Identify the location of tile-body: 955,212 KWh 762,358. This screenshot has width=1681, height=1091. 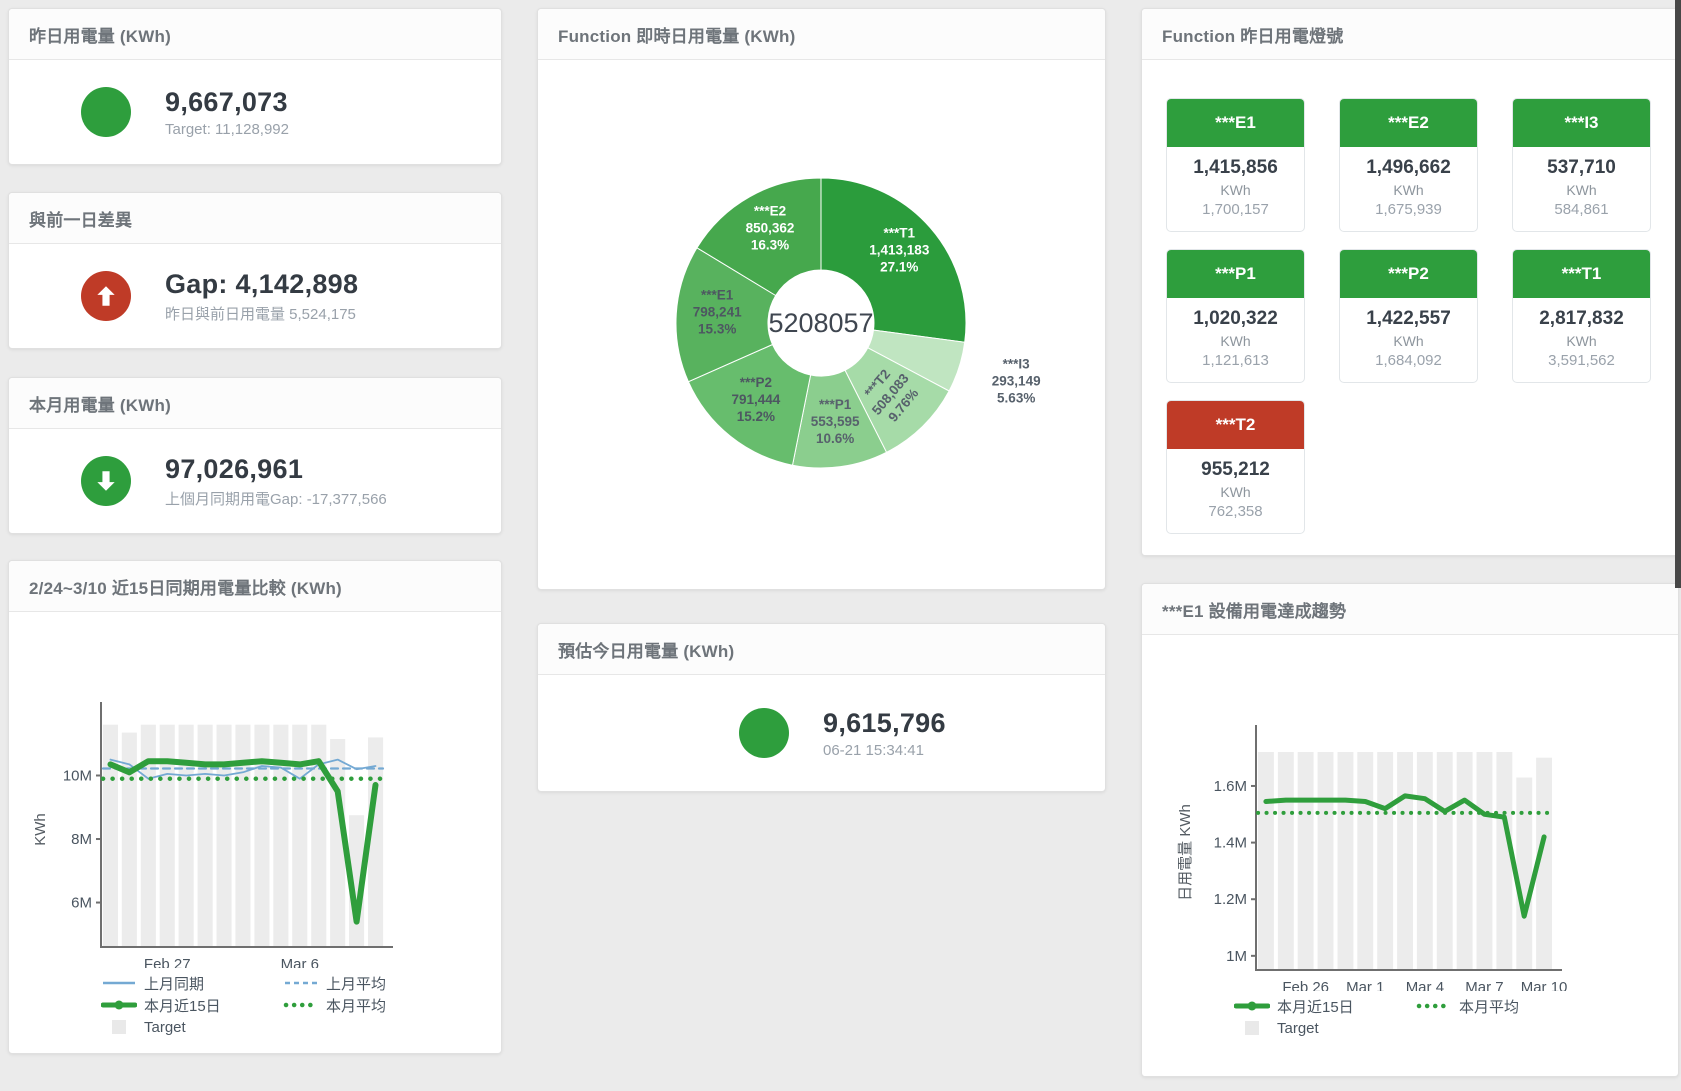
(1235, 491).